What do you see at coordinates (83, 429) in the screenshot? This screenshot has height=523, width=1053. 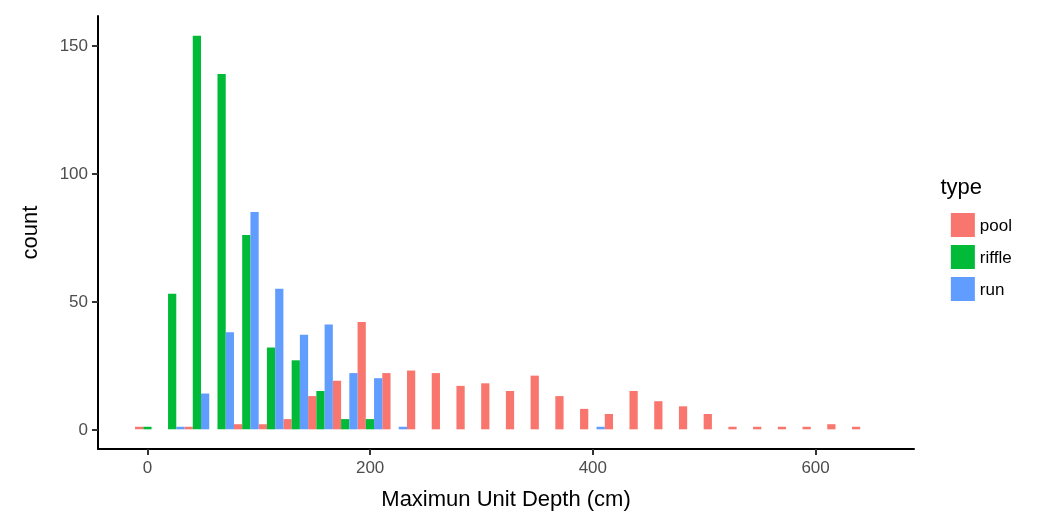 I see `y-tick-label: 0` at bounding box center [83, 429].